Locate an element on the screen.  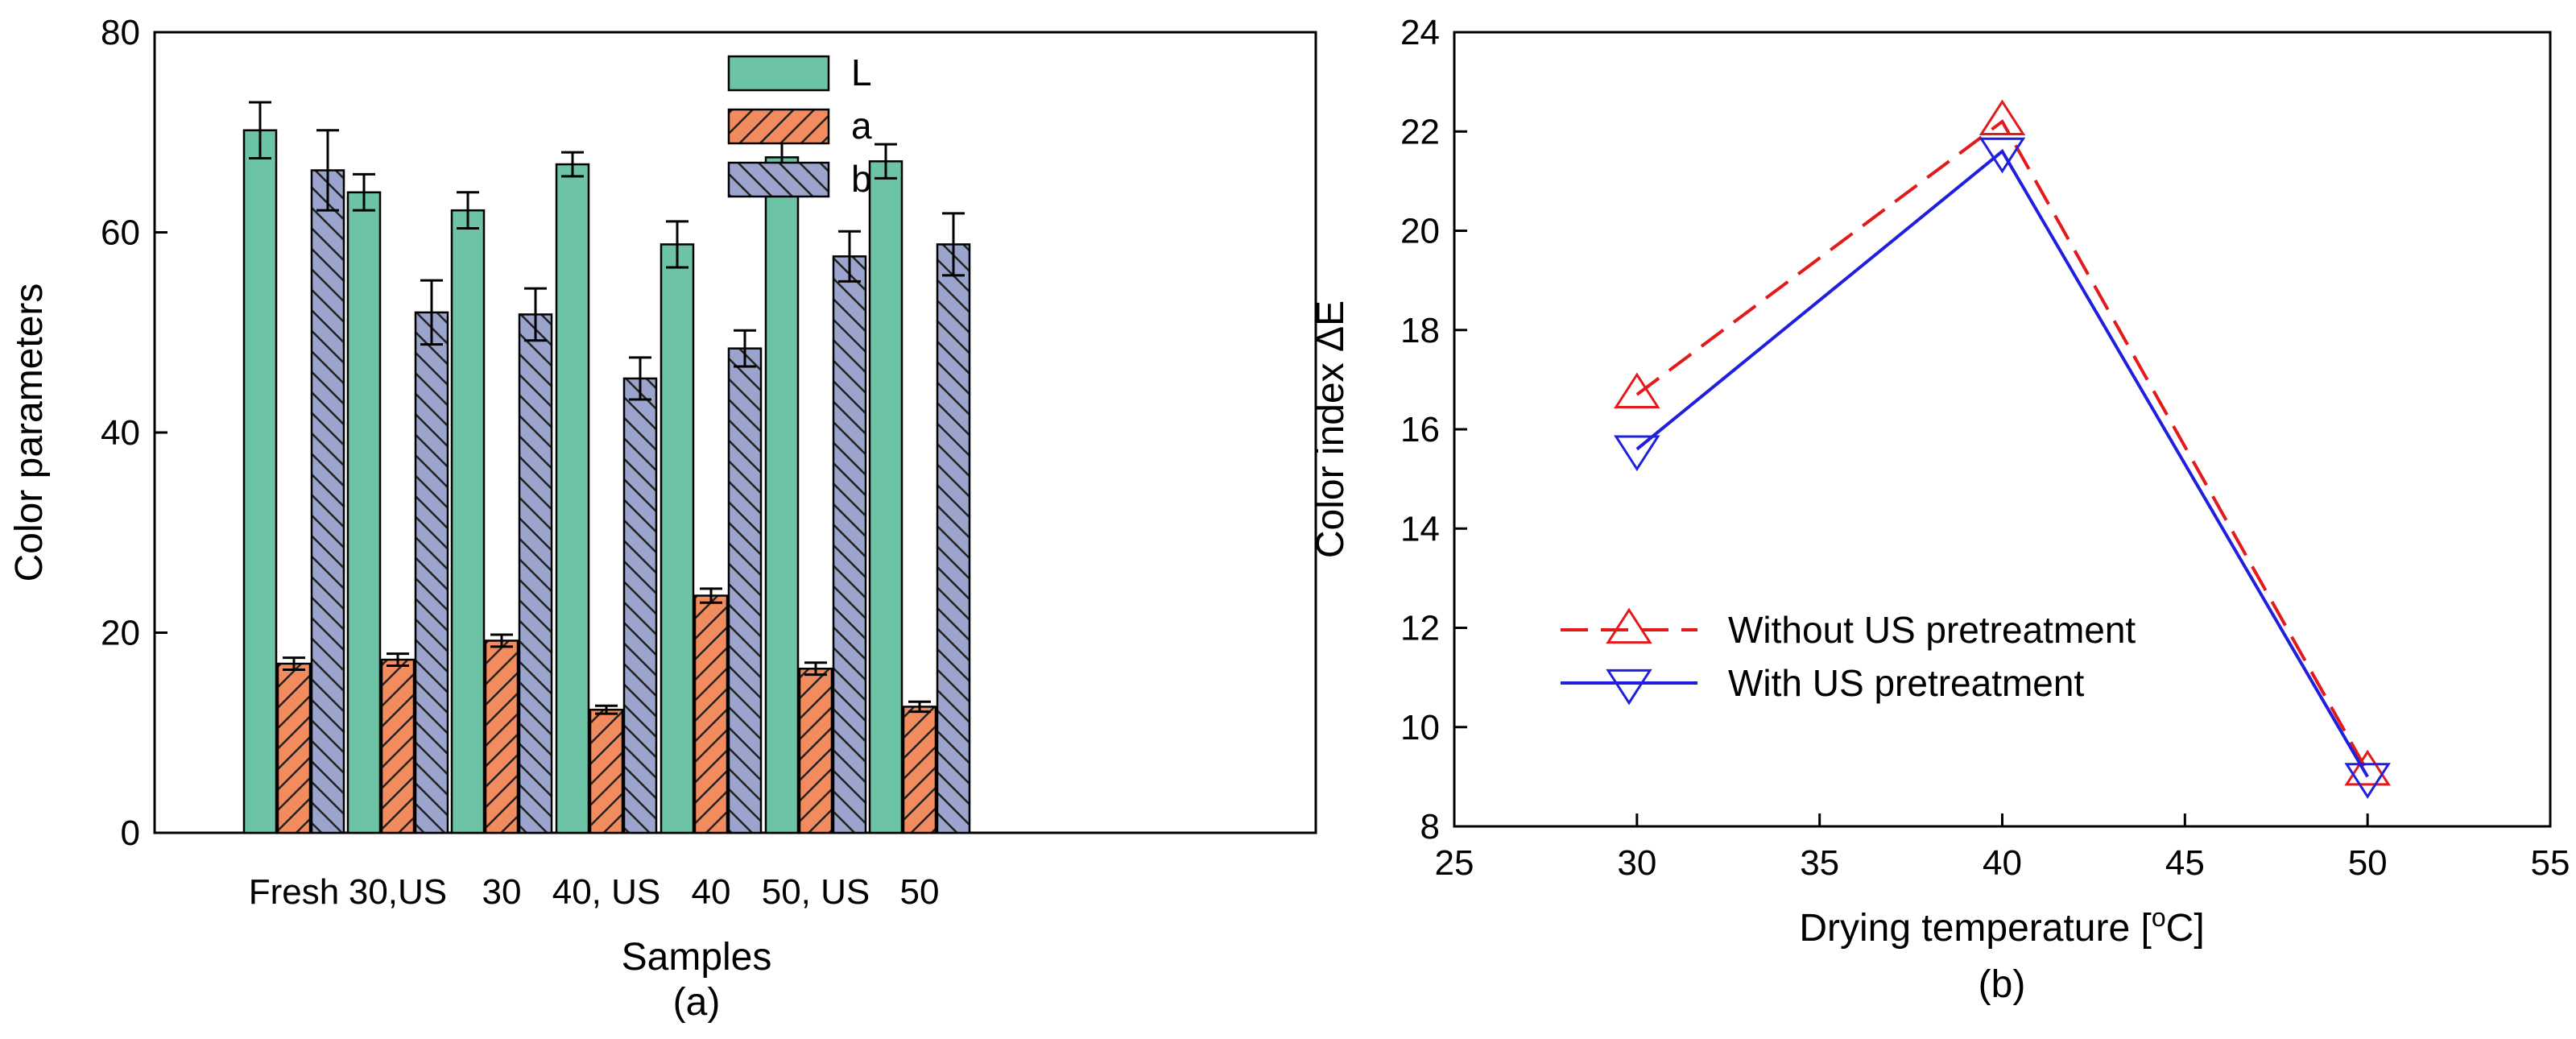
x-tick-label: 25 is located at coordinates (1454, 863).